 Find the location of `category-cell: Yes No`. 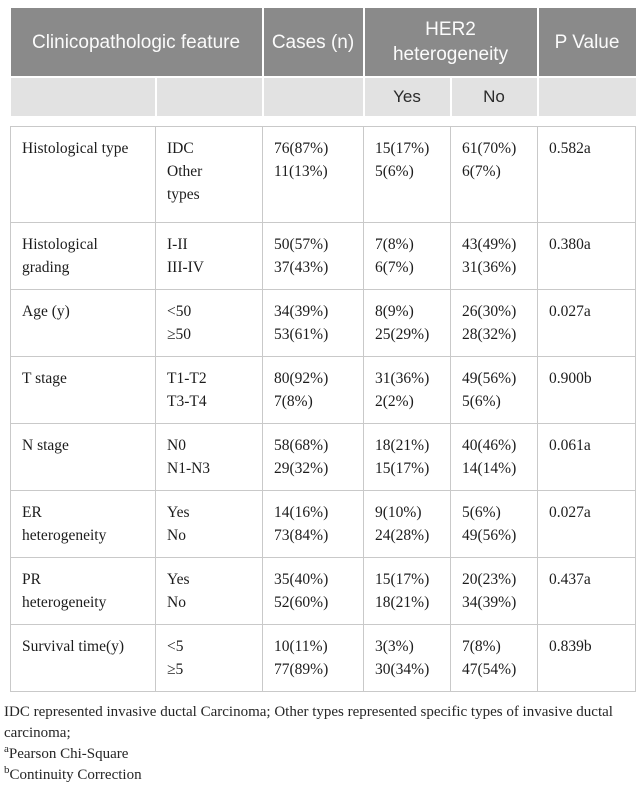

category-cell: Yes No is located at coordinates (209, 590).